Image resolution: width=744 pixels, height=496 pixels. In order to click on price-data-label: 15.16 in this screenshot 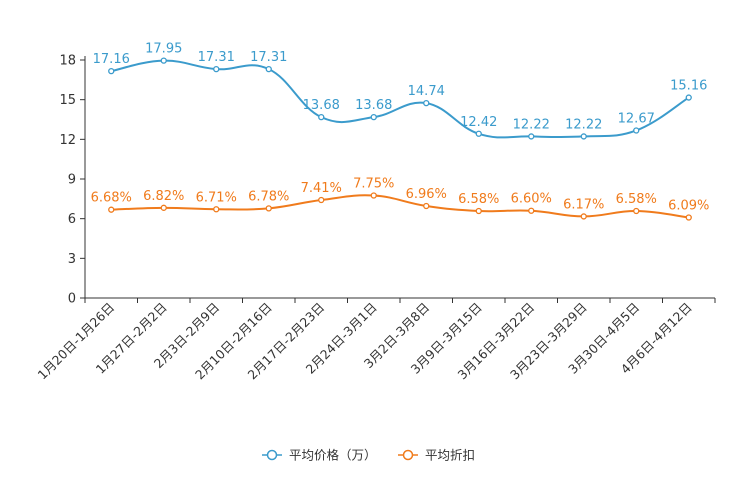, I will do `click(688, 86)`.